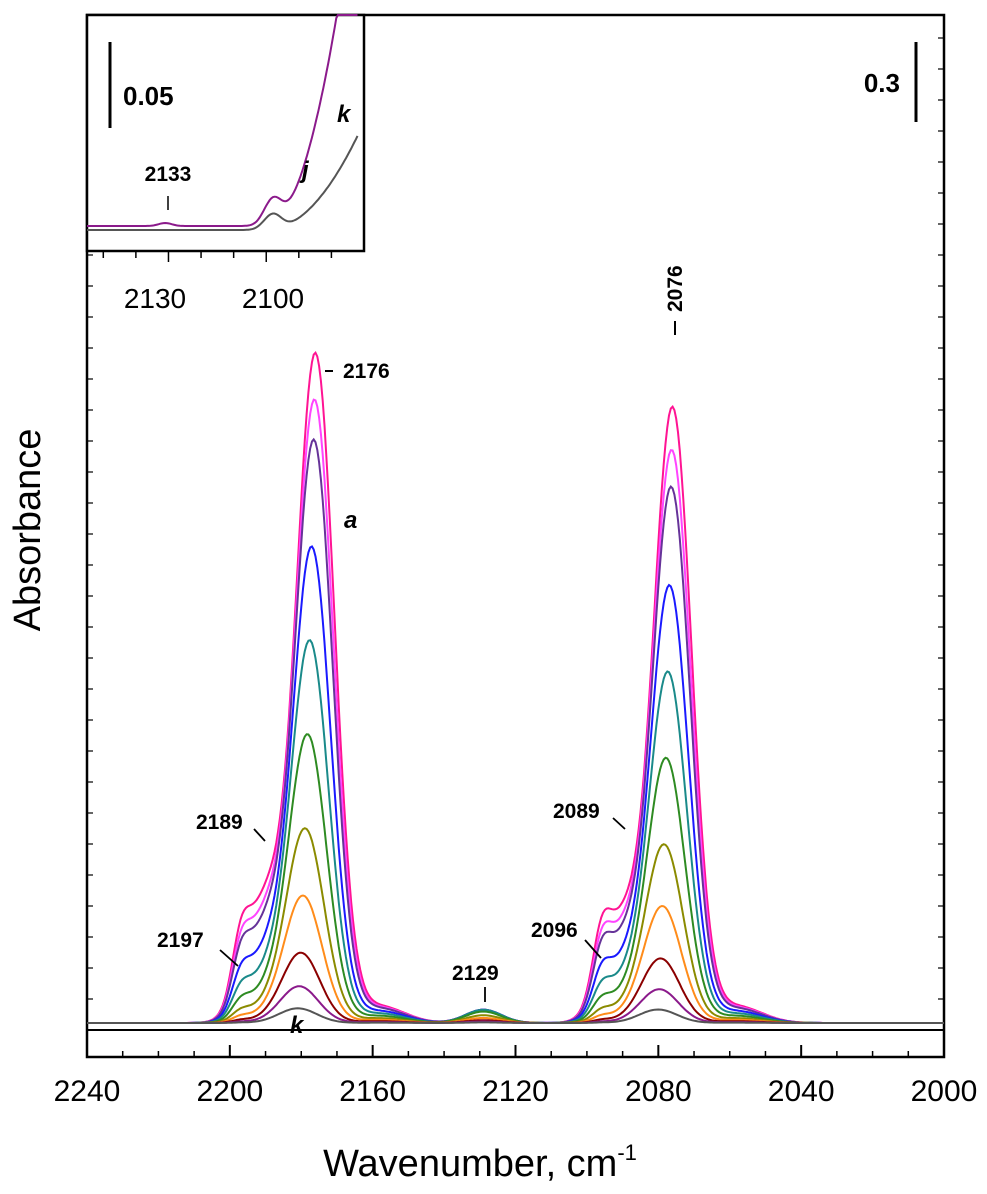  I want to click on peak-label-2176: 2176, so click(366, 371).